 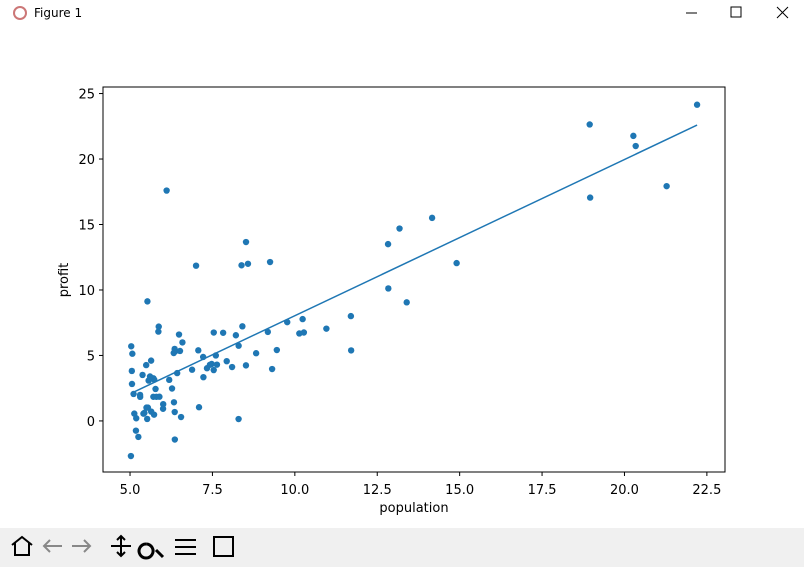 What do you see at coordinates (402, 14) in the screenshot?
I see `title-bar` at bounding box center [402, 14].